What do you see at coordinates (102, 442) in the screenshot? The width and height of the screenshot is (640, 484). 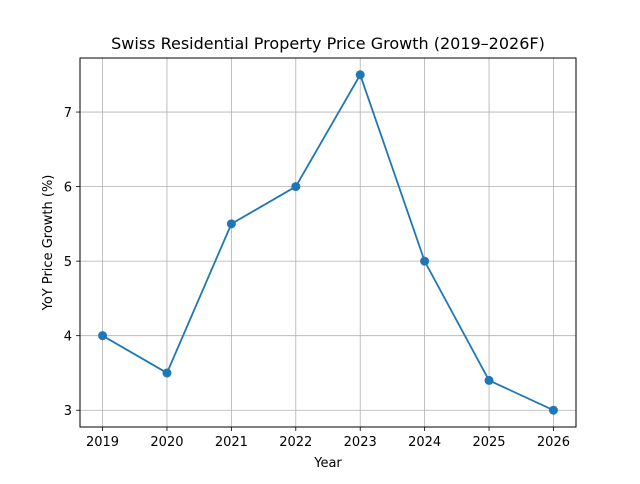 I see `x-tick-label: 2019` at bounding box center [102, 442].